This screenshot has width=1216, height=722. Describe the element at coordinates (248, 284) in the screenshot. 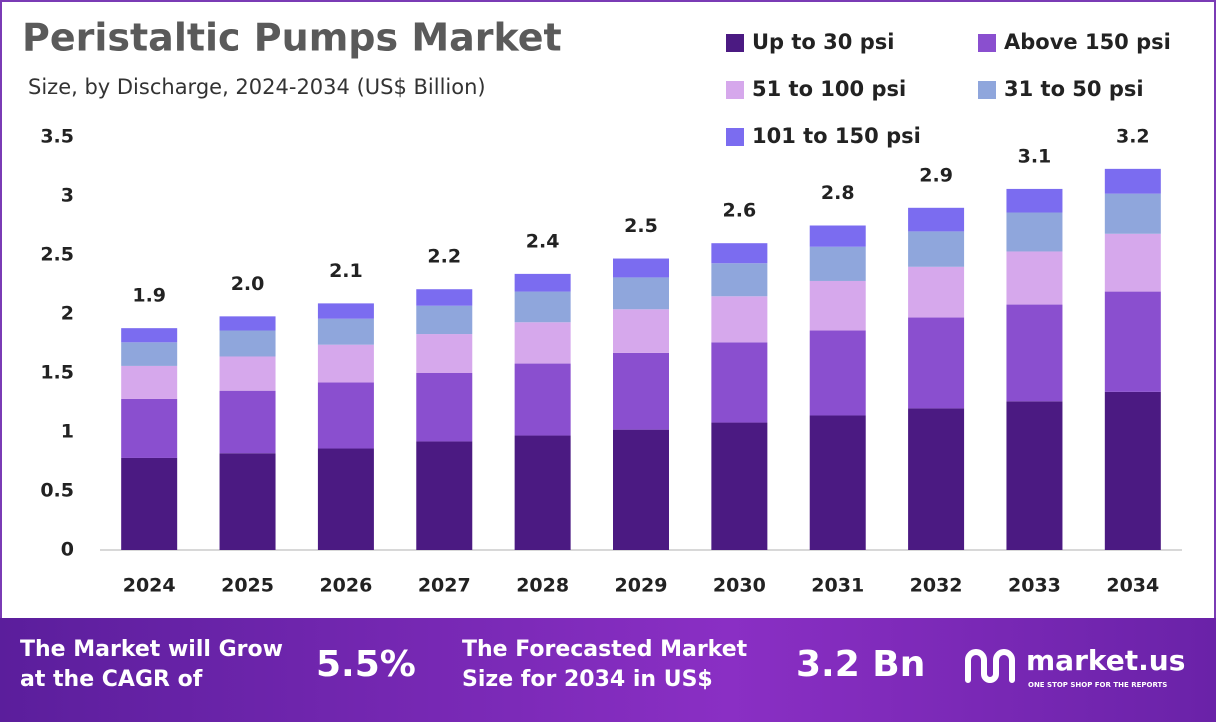

I see `total-label: 2.0` at that location.